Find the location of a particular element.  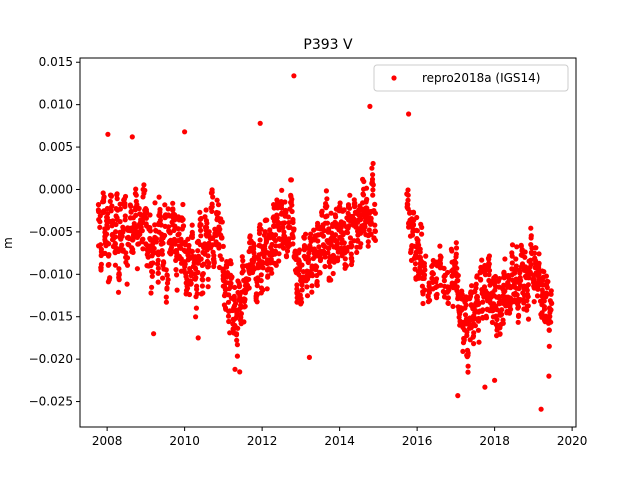

chart-title: P393 V is located at coordinates (328, 45).